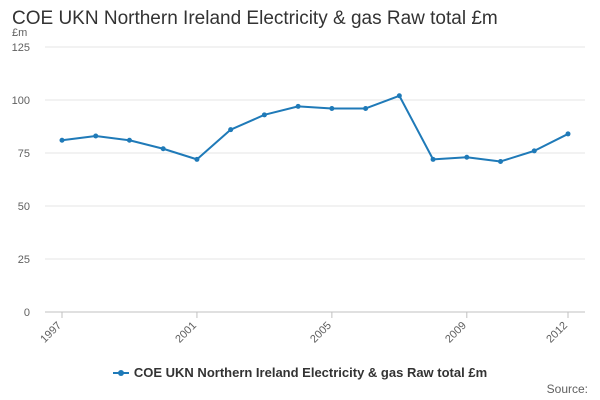 This screenshot has height=400, width=600. Describe the element at coordinates (120, 373) in the screenshot. I see `legend-marker-icon` at that location.